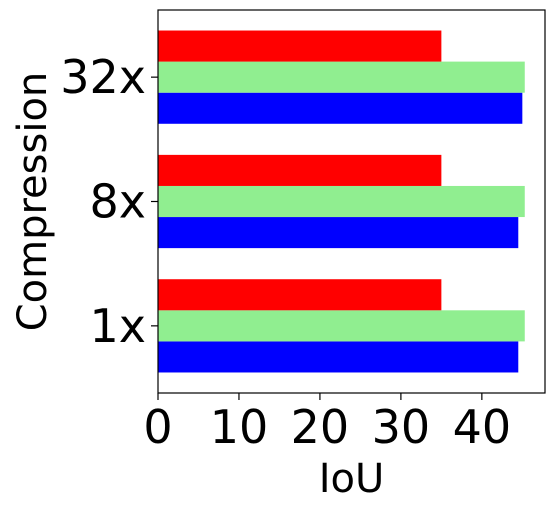 The height and width of the screenshot is (510, 555). Describe the element at coordinates (157, 427) in the screenshot. I see `x-tick-label: 0` at that location.